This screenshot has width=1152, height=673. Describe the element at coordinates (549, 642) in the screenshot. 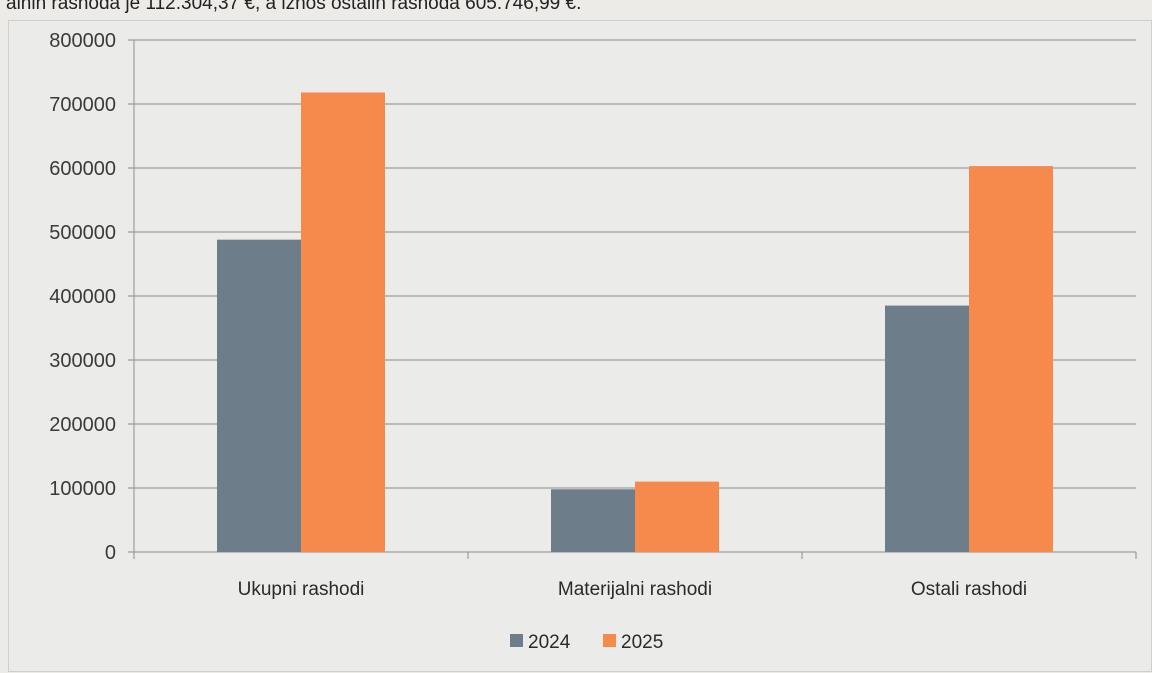

I see `legend-label-2024: 2024` at that location.